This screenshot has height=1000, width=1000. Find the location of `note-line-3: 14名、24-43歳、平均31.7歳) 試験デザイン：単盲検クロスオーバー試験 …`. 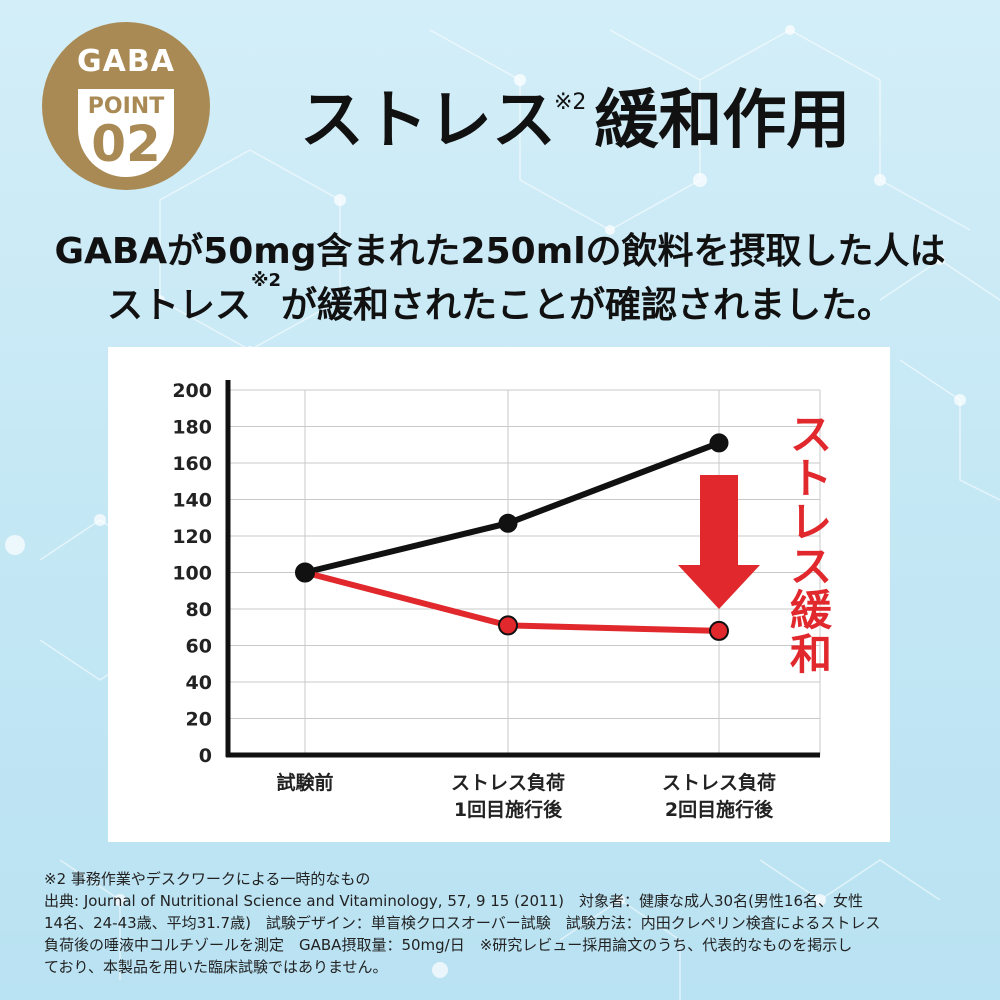

note-line-3: 14名、24-43歳、平均31.7歳) 試験デザイン：単盲検クロスオーバー試験 … is located at coordinates (462, 923).